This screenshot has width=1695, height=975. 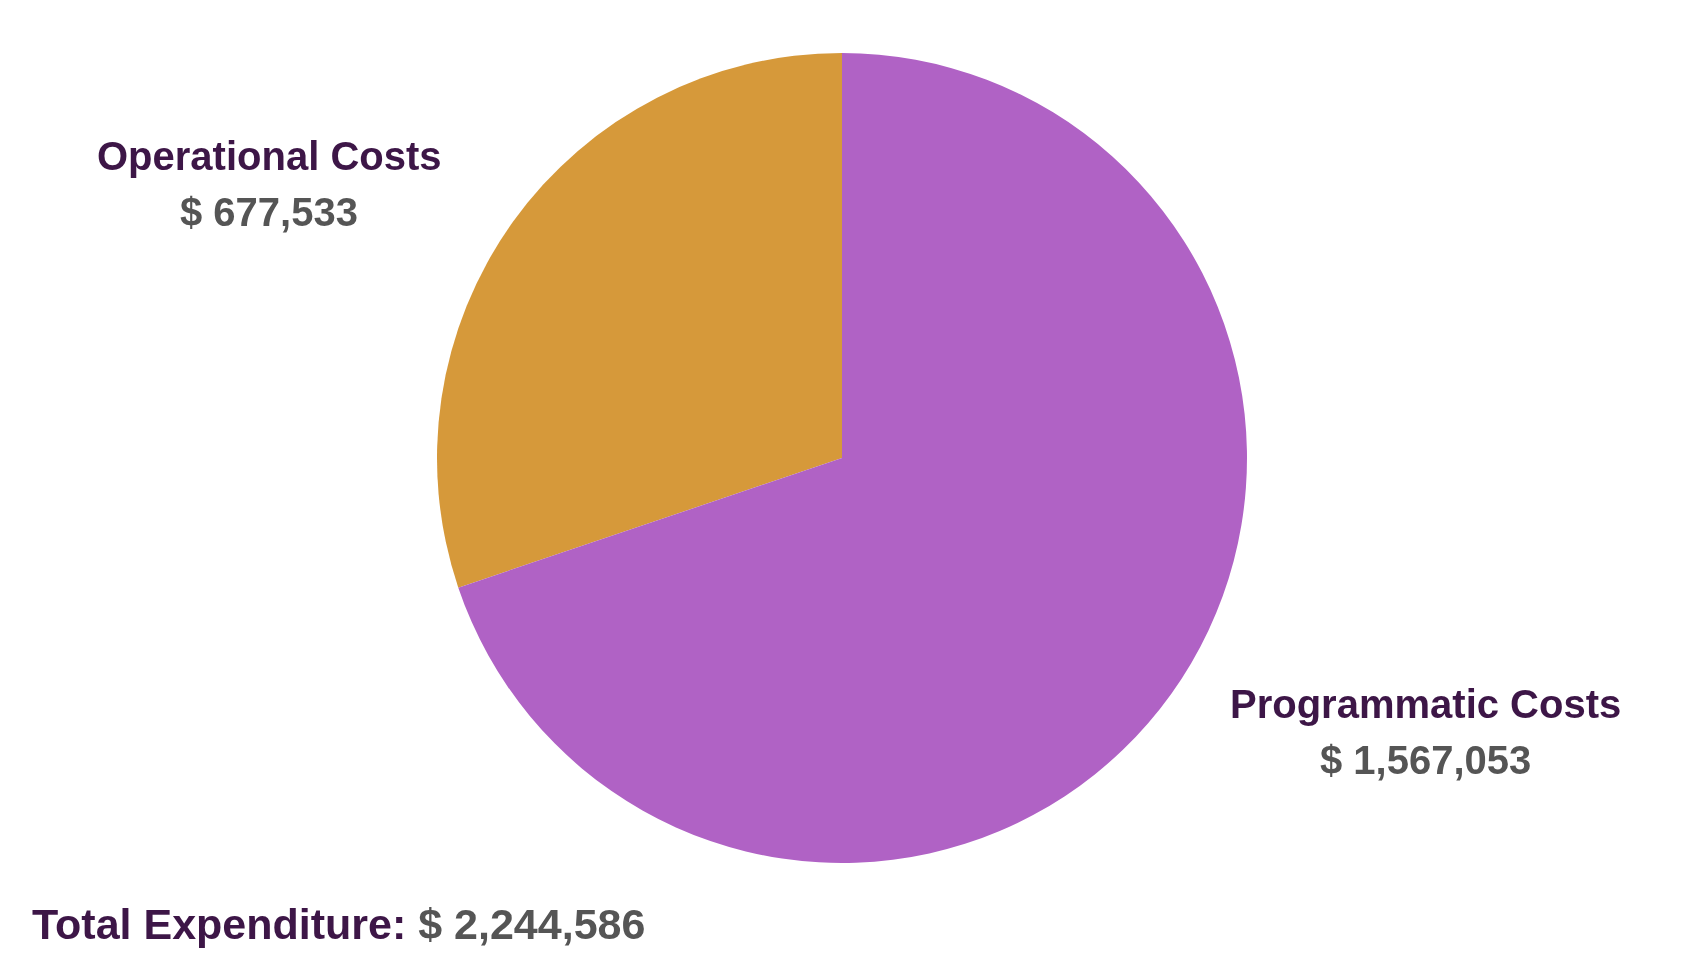 What do you see at coordinates (219, 924) in the screenshot?
I see `text: Total Expenditure:` at bounding box center [219, 924].